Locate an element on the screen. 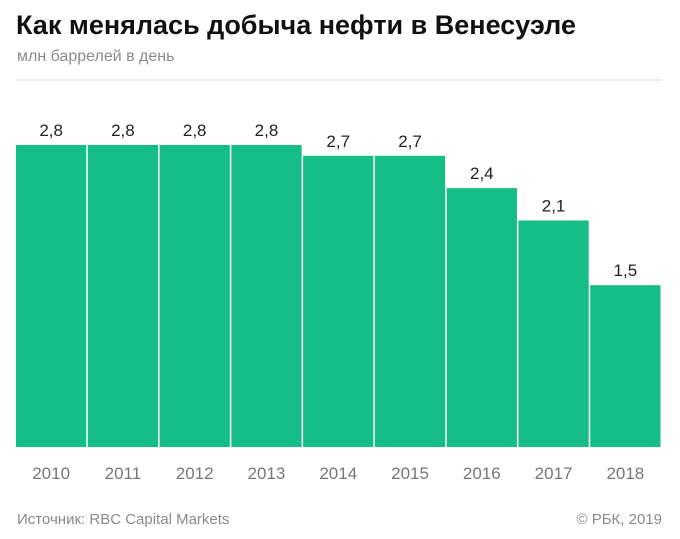 Image resolution: width=680 pixels, height=539 pixels. value-label-2013: 2,8 is located at coordinates (267, 130).